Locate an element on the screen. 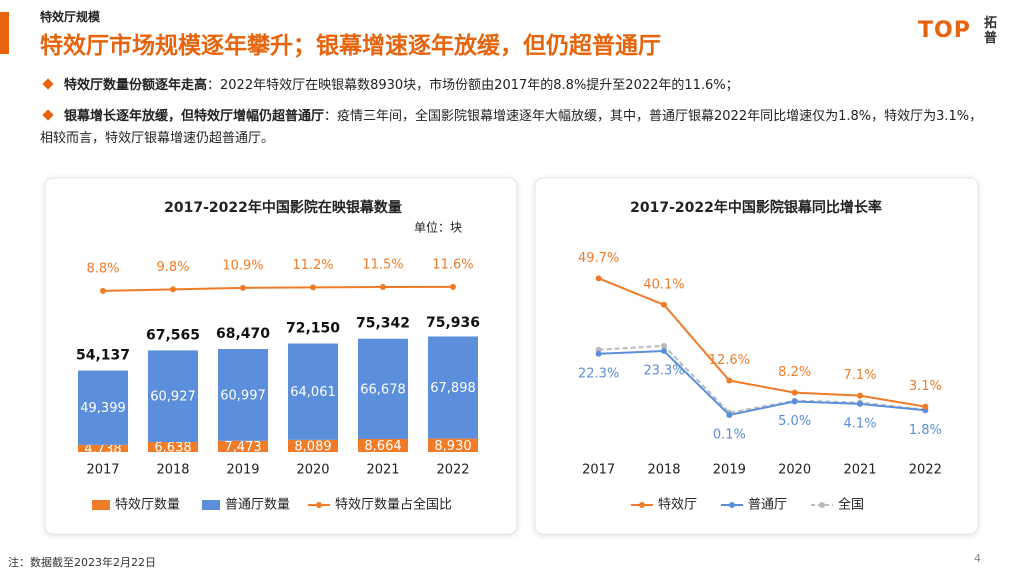 This screenshot has width=1024, height=576. value-label: 8,664 is located at coordinates (382, 446).